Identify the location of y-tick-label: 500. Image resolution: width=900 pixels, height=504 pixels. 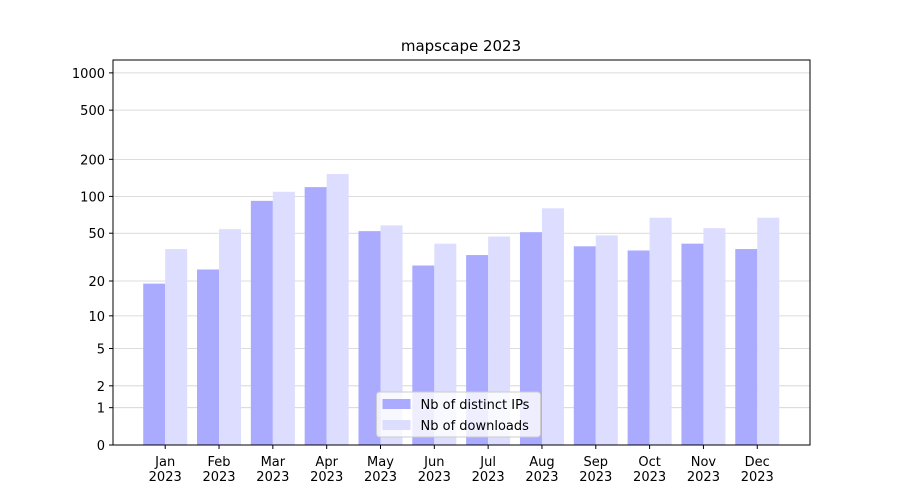
(92, 111).